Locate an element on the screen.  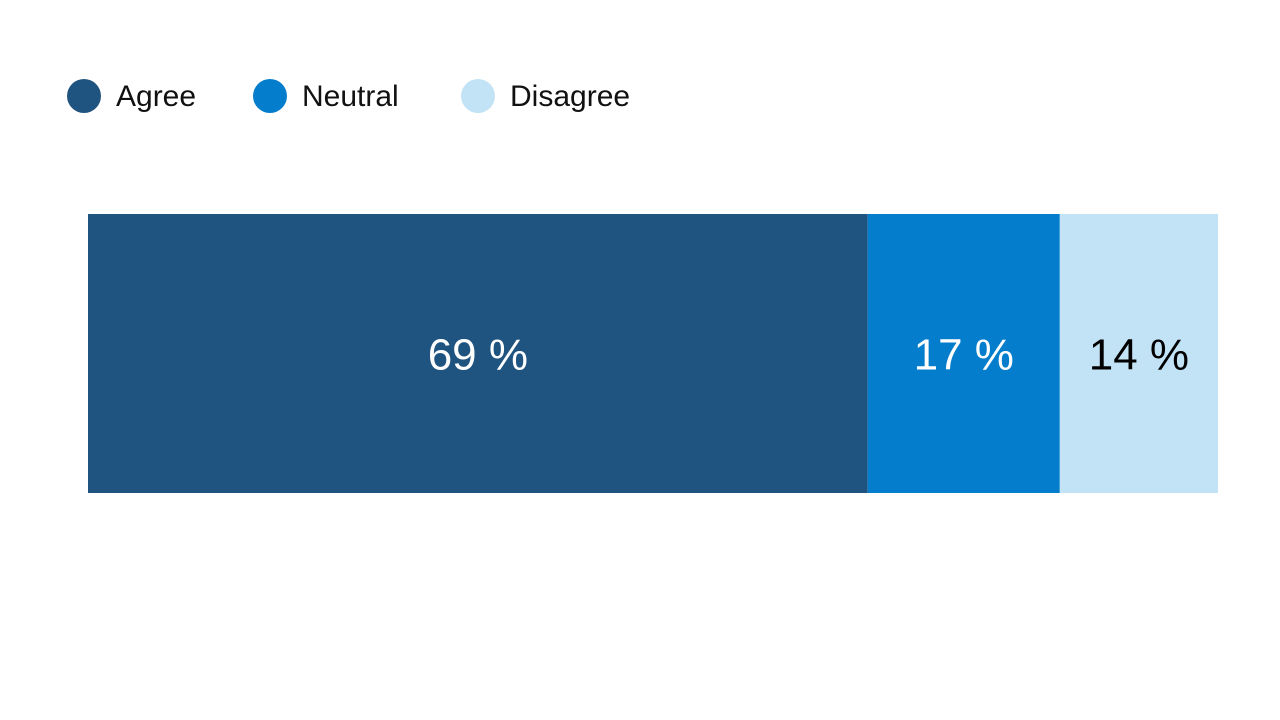
legend-label-agree: Agree is located at coordinates (156, 96).